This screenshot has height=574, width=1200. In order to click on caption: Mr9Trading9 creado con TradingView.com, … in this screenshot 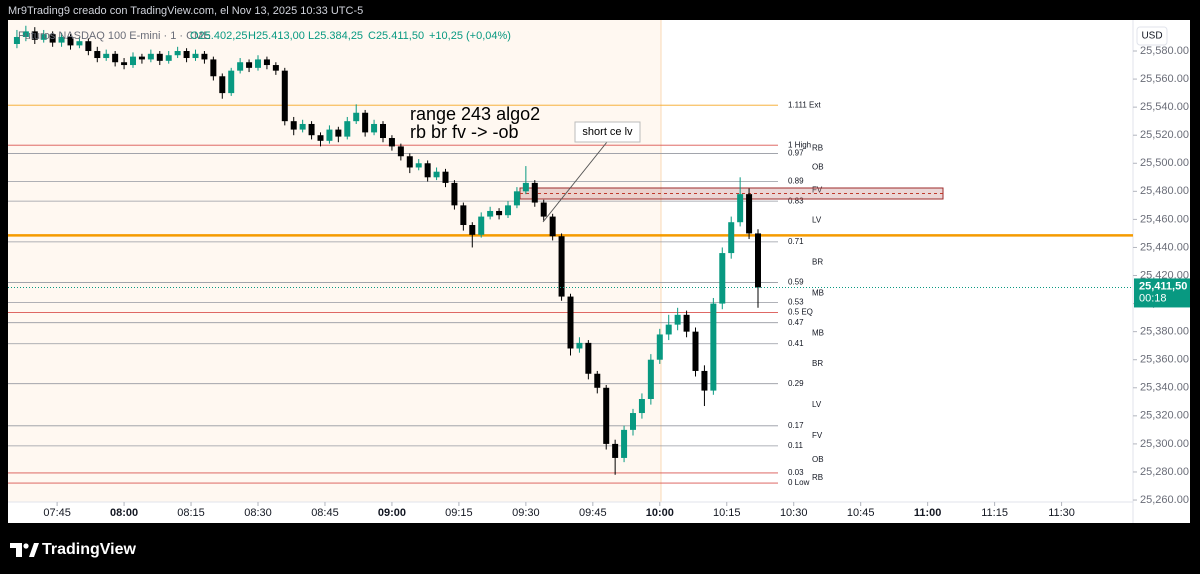, I will do `click(185, 11)`.